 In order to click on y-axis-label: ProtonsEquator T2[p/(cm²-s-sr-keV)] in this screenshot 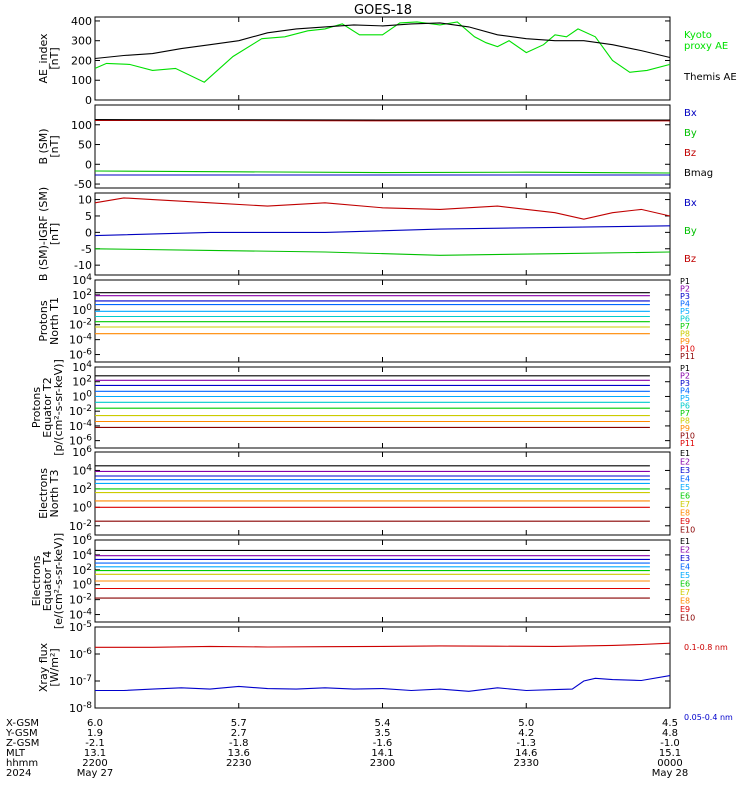, I will do `click(47, 407)`.